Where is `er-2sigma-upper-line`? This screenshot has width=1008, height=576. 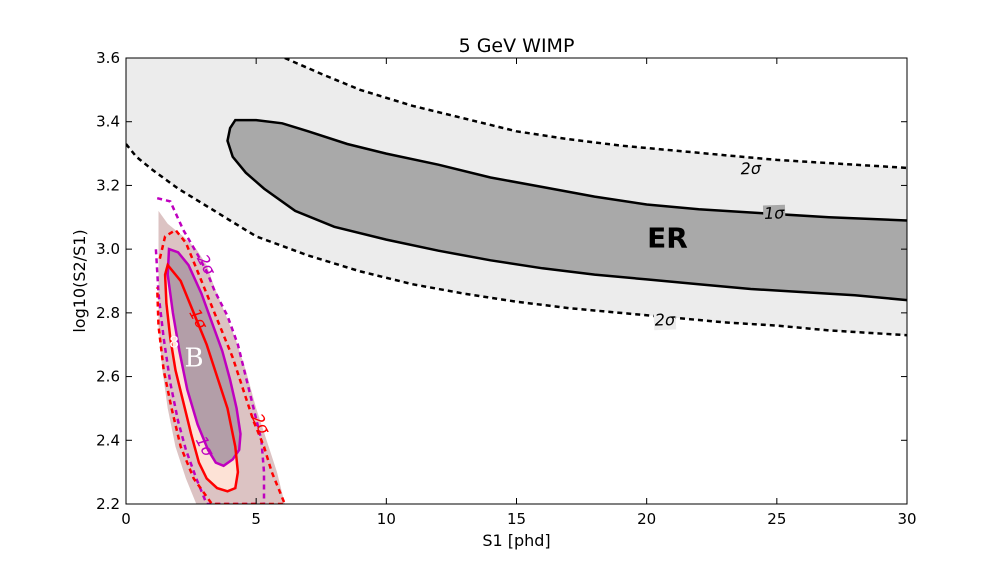 er-2sigma-upper-line is located at coordinates (595, 114).